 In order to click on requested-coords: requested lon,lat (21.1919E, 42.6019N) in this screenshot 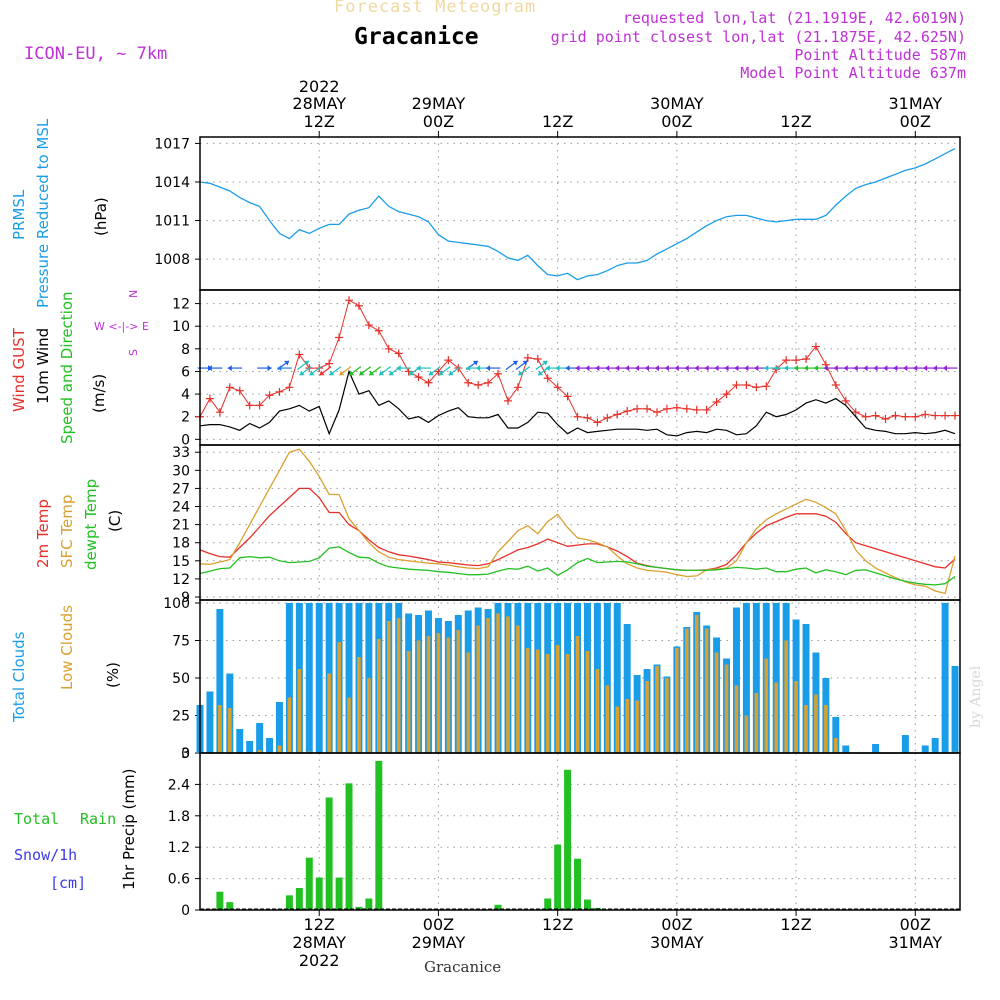, I will do `click(794, 18)`.